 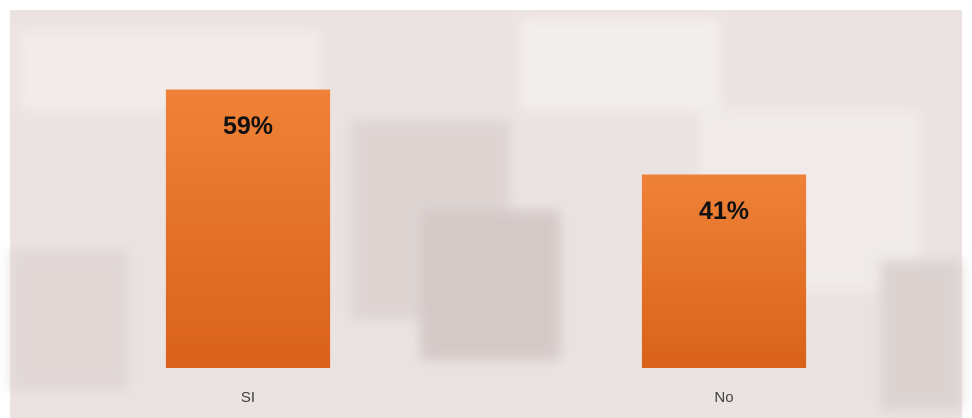 I want to click on x-tick-label: No, so click(x=723, y=397).